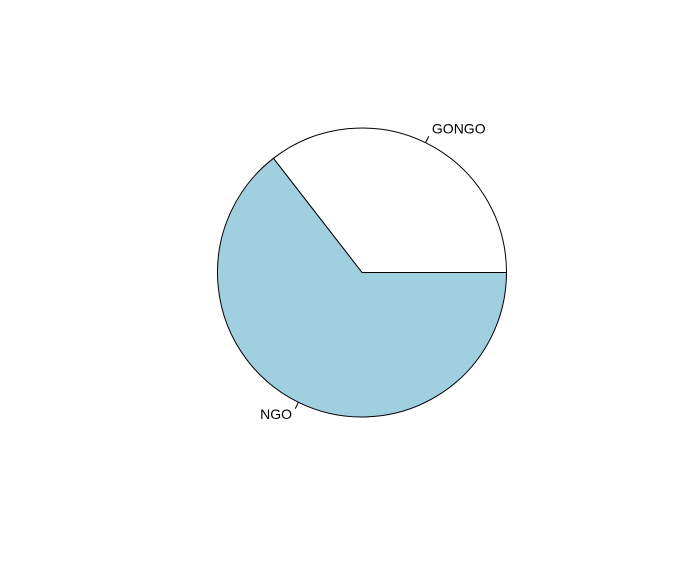 The height and width of the screenshot is (566, 686). I want to click on slice-label-ngo: NGO, so click(276, 414).